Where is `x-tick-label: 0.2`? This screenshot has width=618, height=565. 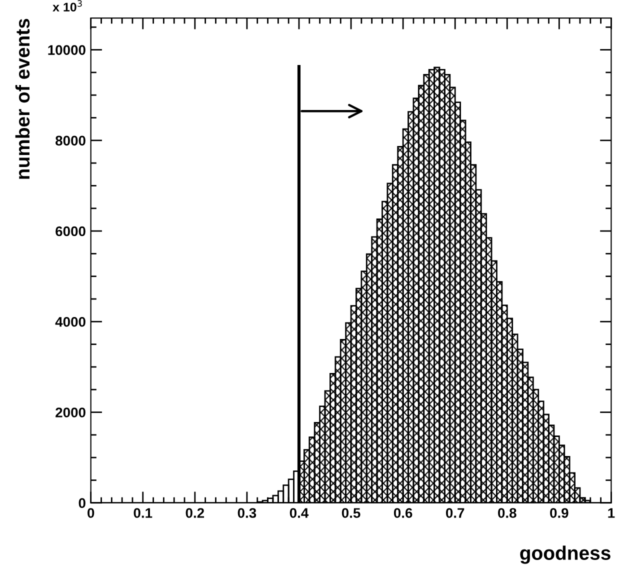 x-tick-label: 0.2 is located at coordinates (195, 513).